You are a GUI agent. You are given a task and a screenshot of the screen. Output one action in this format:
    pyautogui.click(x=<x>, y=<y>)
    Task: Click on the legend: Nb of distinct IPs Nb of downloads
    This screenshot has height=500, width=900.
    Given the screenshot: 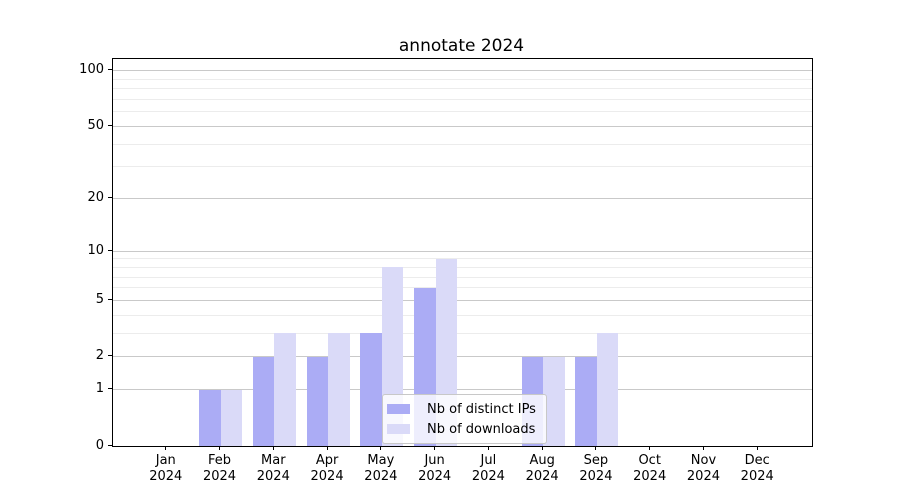 What is the action you would take?
    pyautogui.click(x=464, y=419)
    